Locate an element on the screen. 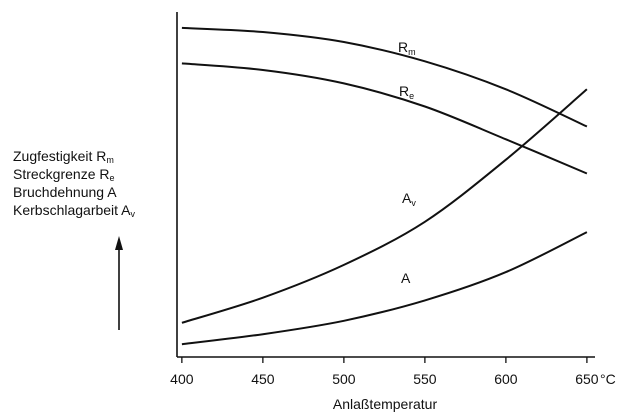  y-label-tensile-strength: Zugfestigkeit Rm is located at coordinates (63, 158).